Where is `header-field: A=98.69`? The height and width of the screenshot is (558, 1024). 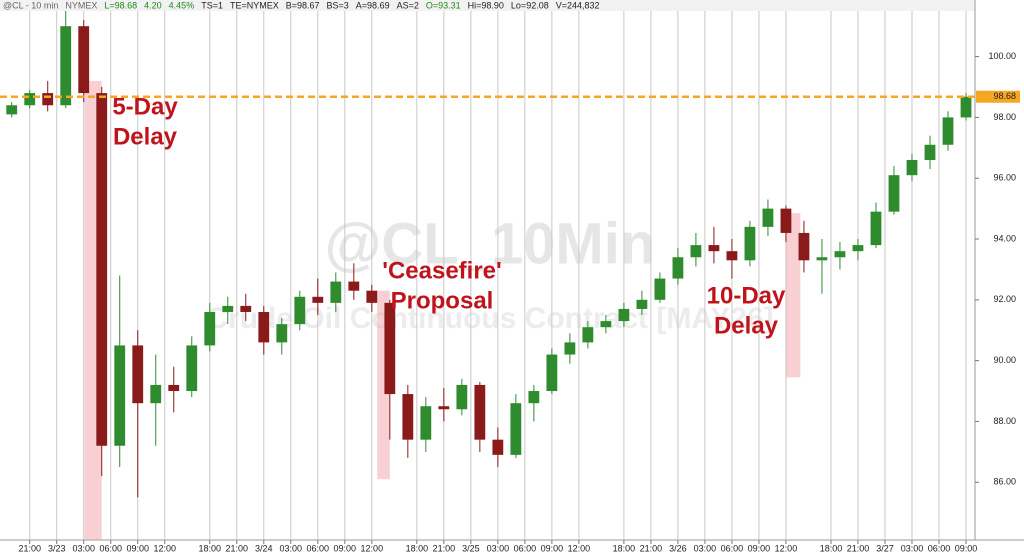 header-field: A=98.69 is located at coordinates (373, 5).